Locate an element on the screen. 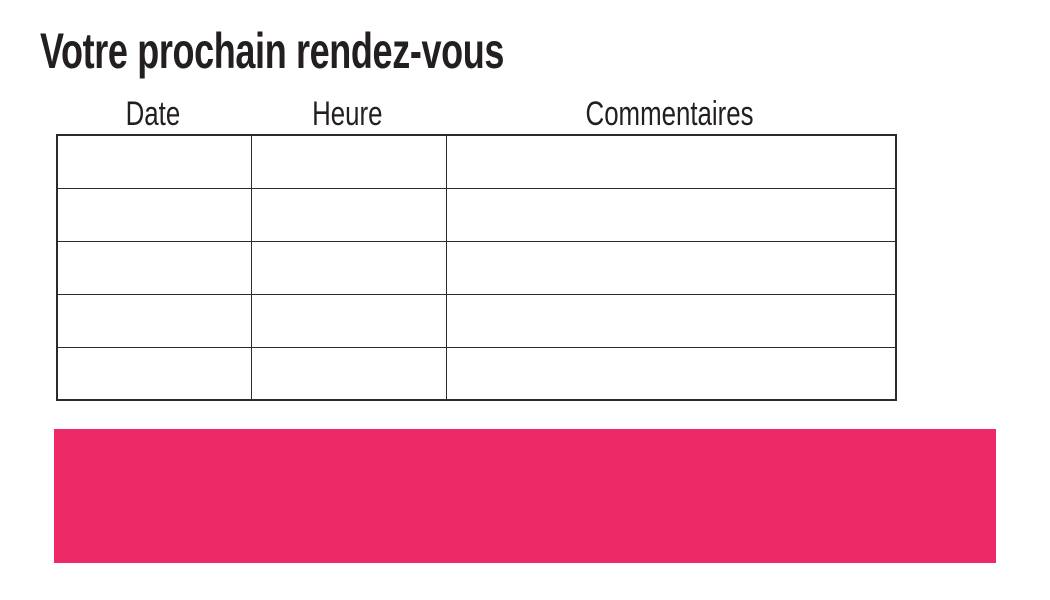 This screenshot has width=1050, height=600. column-header-heure: Heure is located at coordinates (347, 114).